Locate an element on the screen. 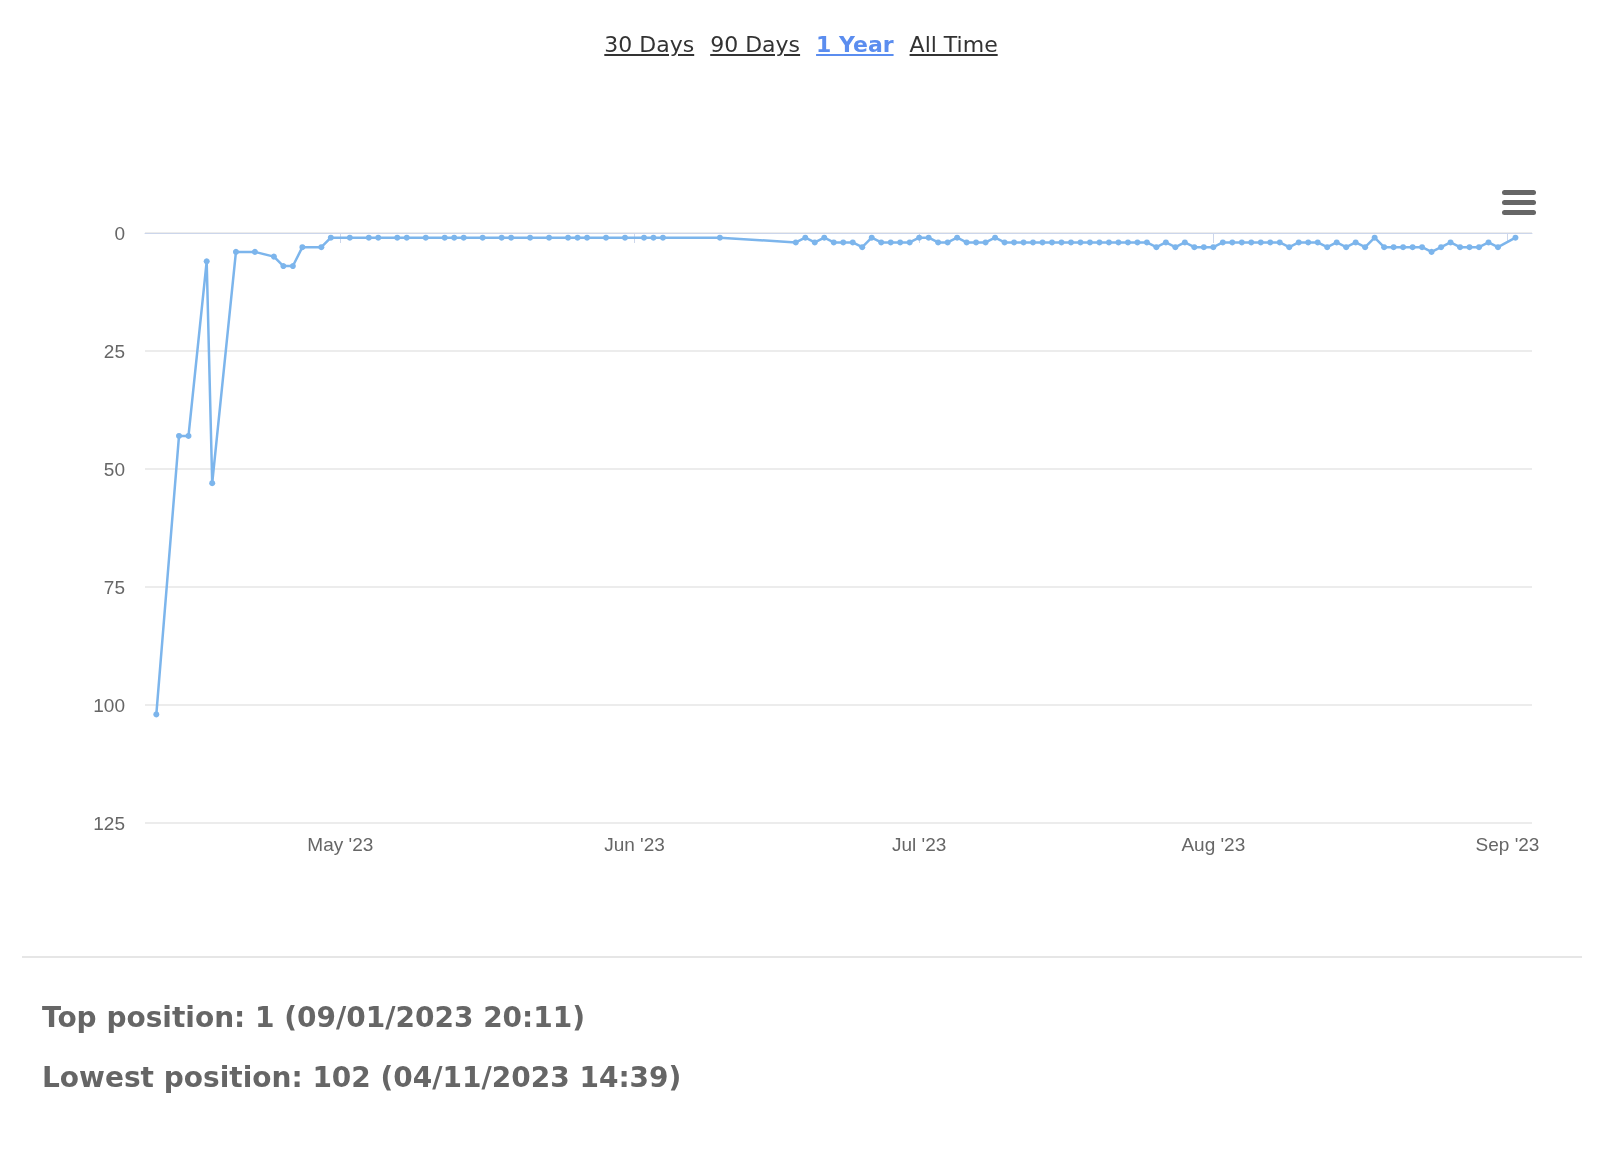 Image resolution: width=1602 pixels, height=1154 pixels. x-tick-label: May '23 is located at coordinates (340, 844).